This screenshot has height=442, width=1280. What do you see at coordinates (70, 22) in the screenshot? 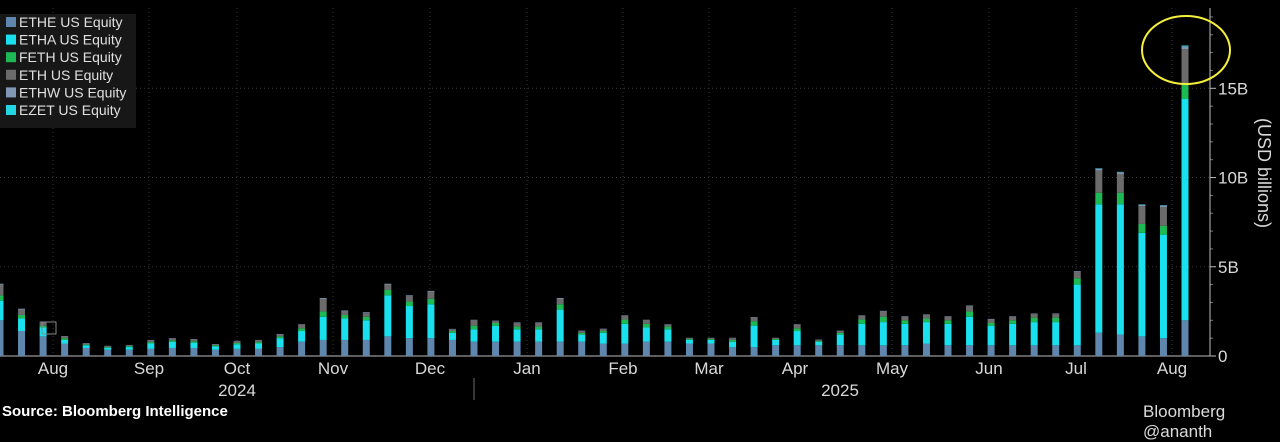
I see `legend-label: ETHE US Equity` at bounding box center [70, 22].